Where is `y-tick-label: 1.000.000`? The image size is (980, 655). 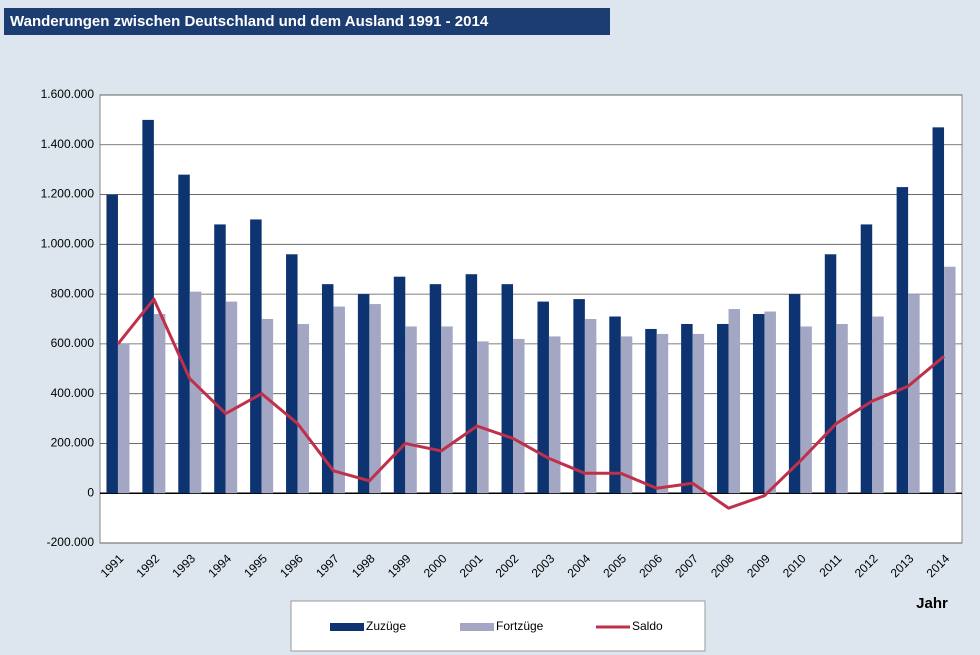
y-tick-label: 1.000.000 is located at coordinates (68, 244).